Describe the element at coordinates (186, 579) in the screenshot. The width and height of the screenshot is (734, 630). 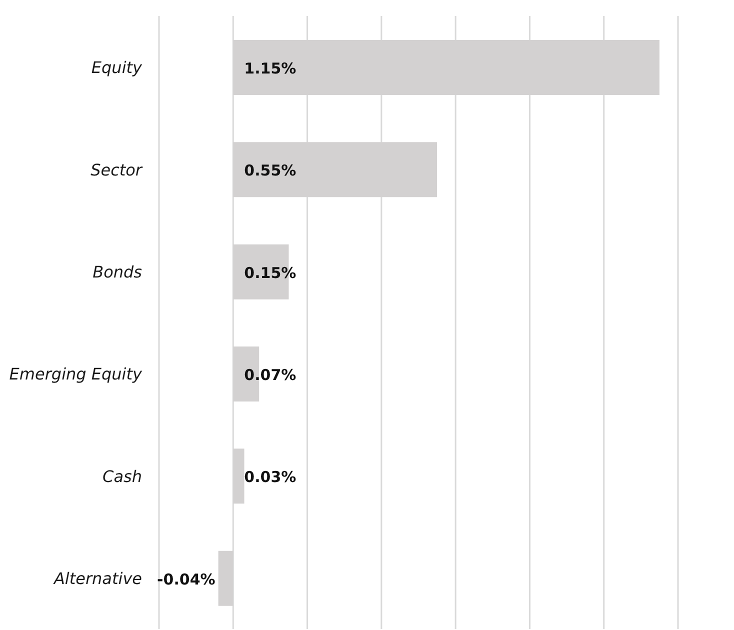
I see `data-label: -0.04%` at that location.